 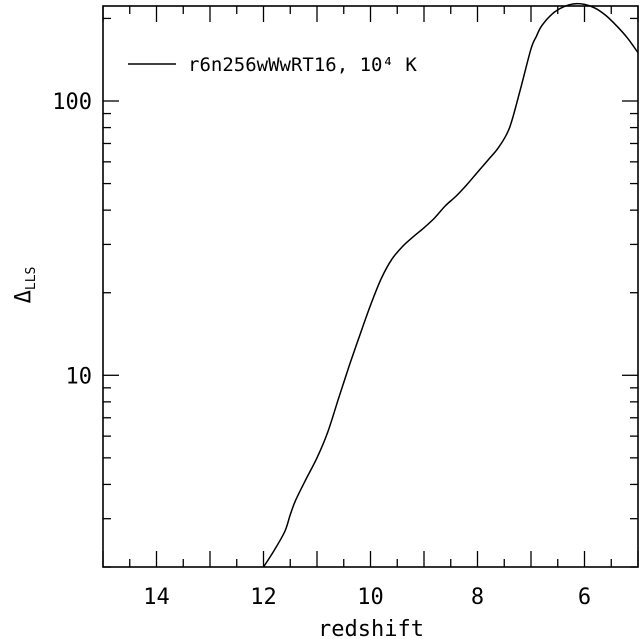 I want to click on svg-text: ΔLLS, so click(x=25, y=285).